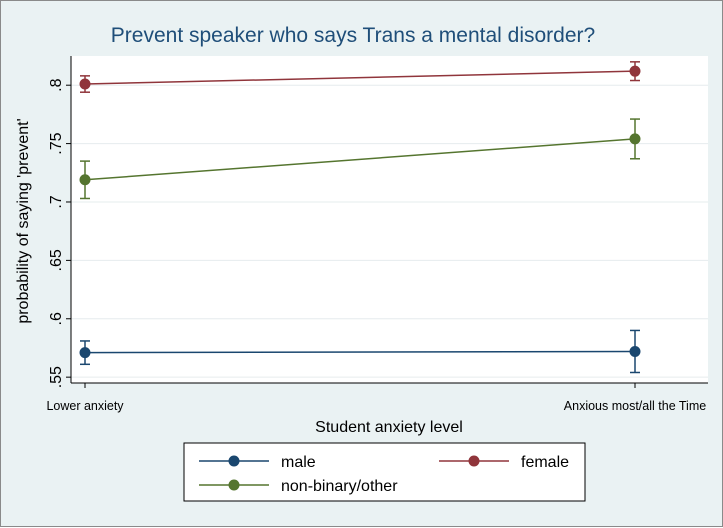 This screenshot has height=528, width=723. Describe the element at coordinates (56, 260) in the screenshot. I see `y-tick-label-2: .65` at that location.